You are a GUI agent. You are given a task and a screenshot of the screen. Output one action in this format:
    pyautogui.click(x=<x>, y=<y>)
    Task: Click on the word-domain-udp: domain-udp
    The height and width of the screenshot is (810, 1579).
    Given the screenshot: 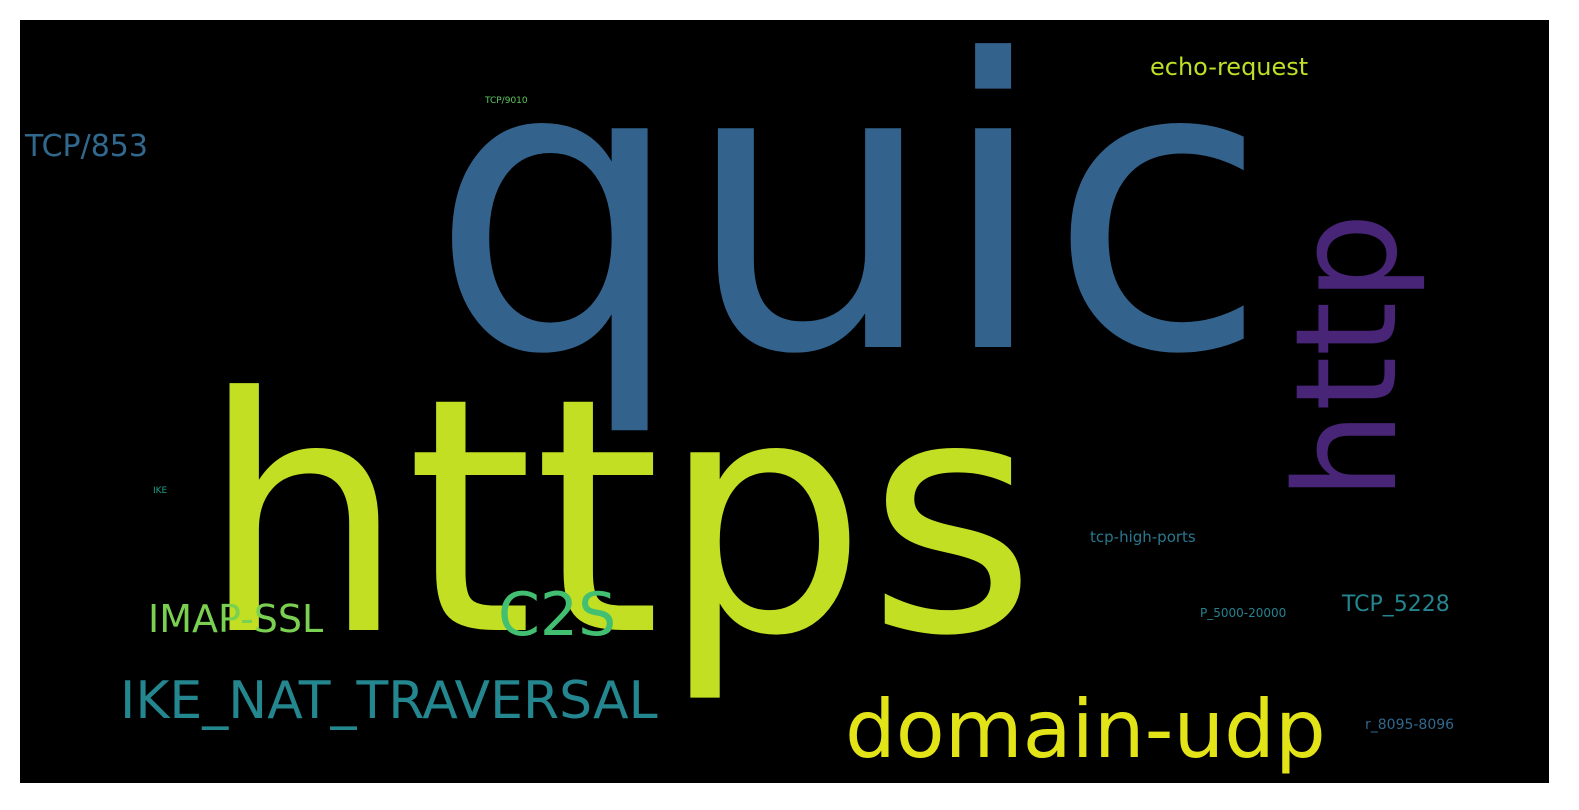 What is the action you would take?
    pyautogui.click(x=1085, y=729)
    